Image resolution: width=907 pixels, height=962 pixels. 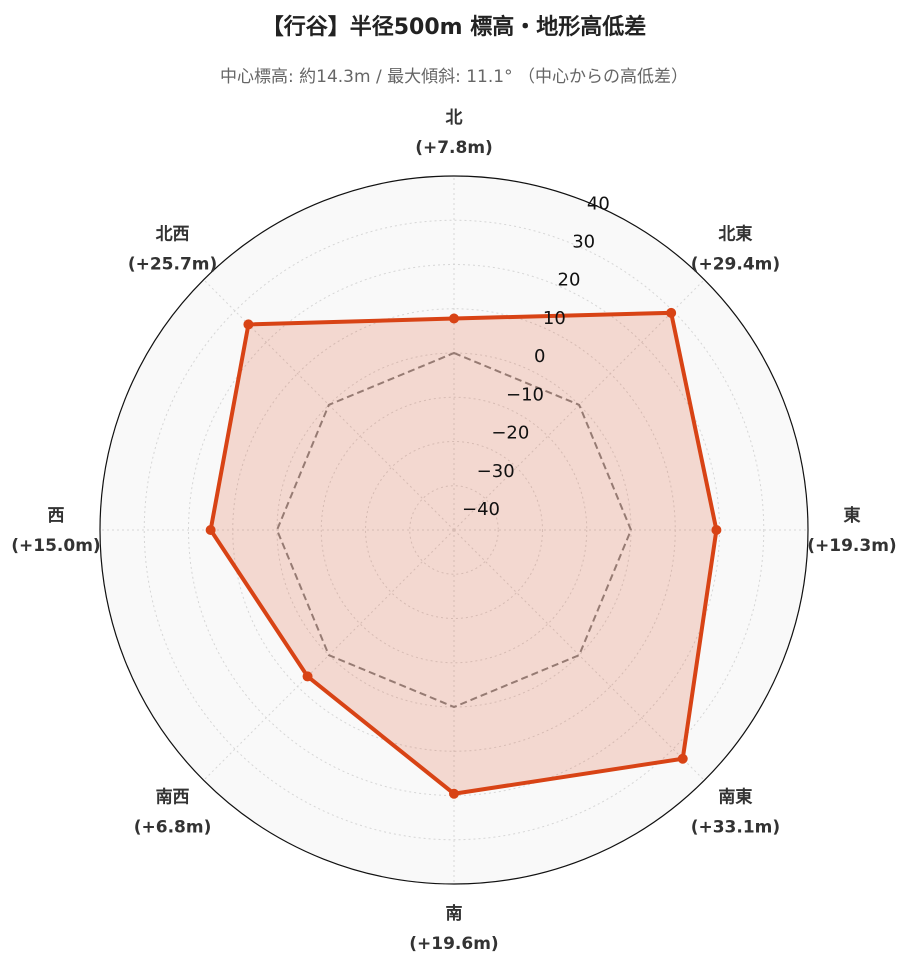 I want to click on category-label: 北, so click(x=454, y=118).